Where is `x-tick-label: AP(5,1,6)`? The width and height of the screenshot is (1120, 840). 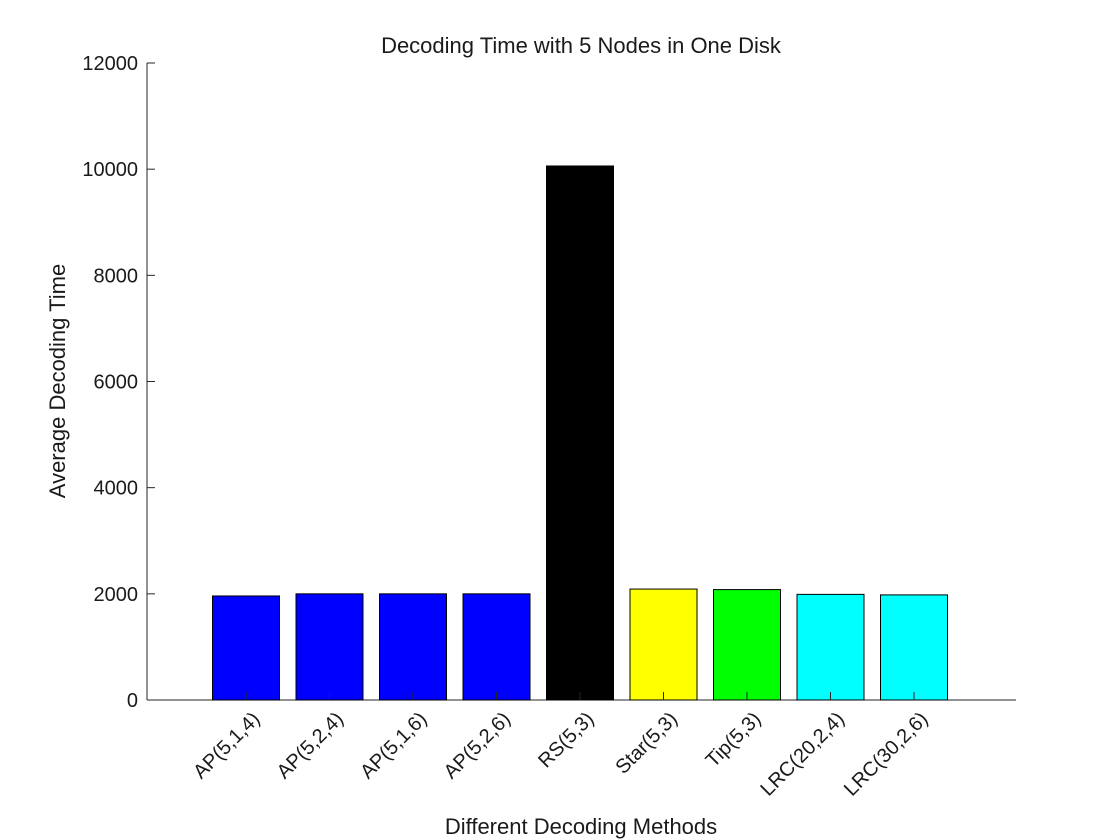
x-tick-label: AP(5,1,6) is located at coordinates (393, 745).